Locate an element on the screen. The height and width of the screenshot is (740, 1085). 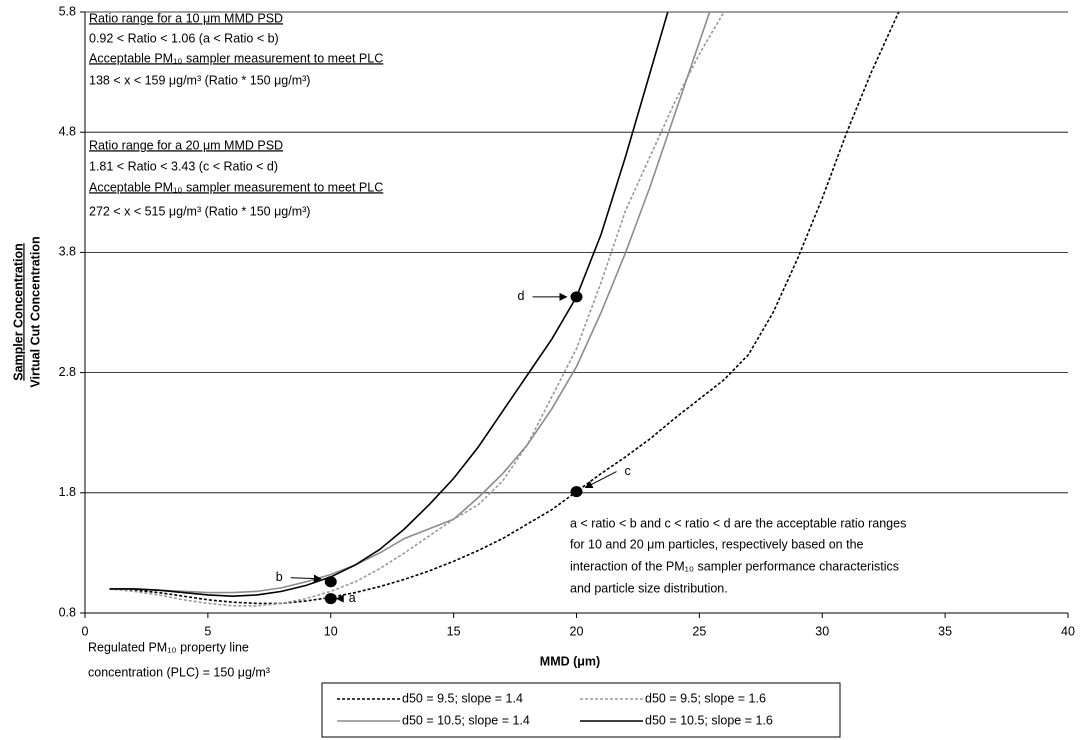
y-axis-label: Sampler Concentration is located at coordinates (18, 312).